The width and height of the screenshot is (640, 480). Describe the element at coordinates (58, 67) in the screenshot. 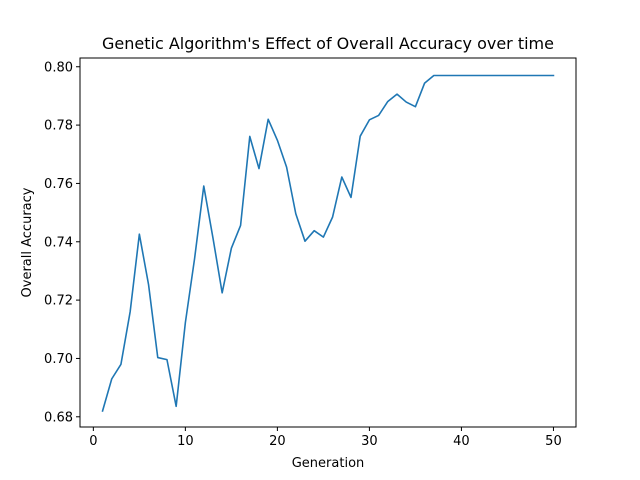

I see `y-tick-label: 0.80` at that location.